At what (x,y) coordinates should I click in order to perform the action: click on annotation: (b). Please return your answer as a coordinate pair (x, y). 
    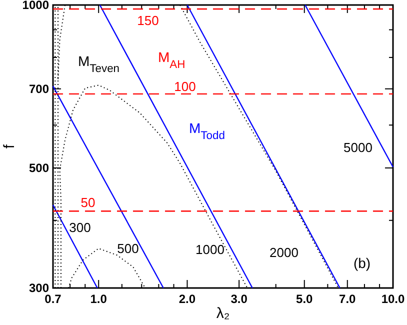
    Looking at the image, I should click on (362, 263).